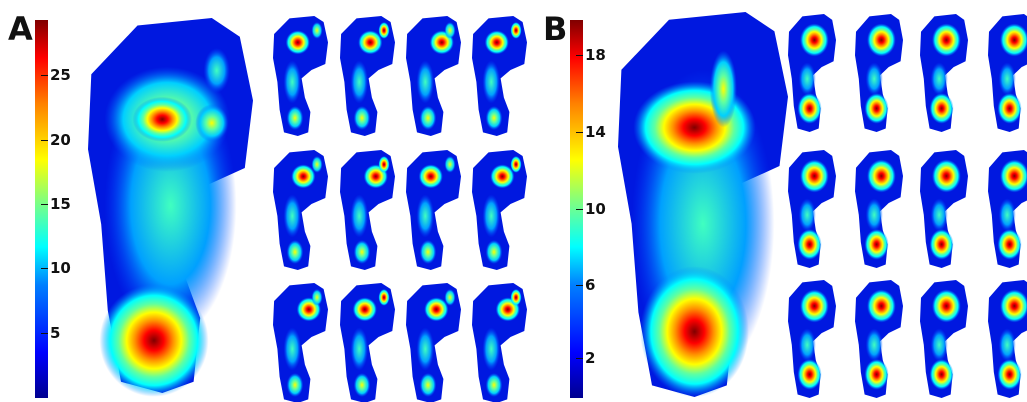 Image resolution: width=1027 pixels, height=402 pixels. Describe the element at coordinates (555, 29) in the screenshot. I see `panel-label-b: B` at that location.